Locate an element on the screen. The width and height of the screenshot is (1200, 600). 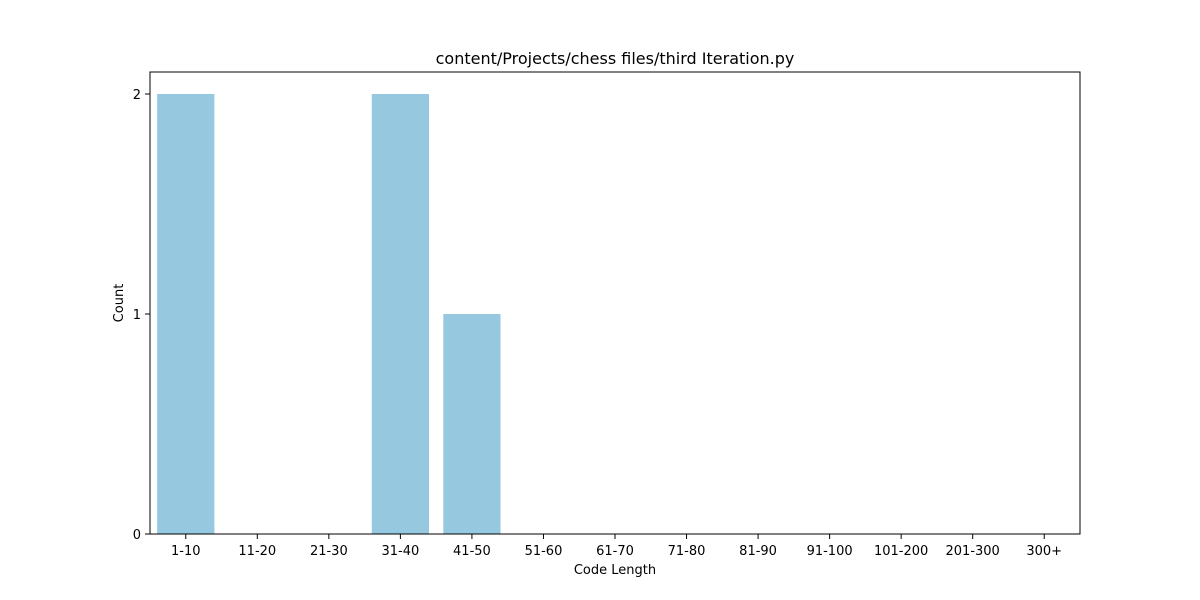
y-tick-label: 2 is located at coordinates (137, 95).